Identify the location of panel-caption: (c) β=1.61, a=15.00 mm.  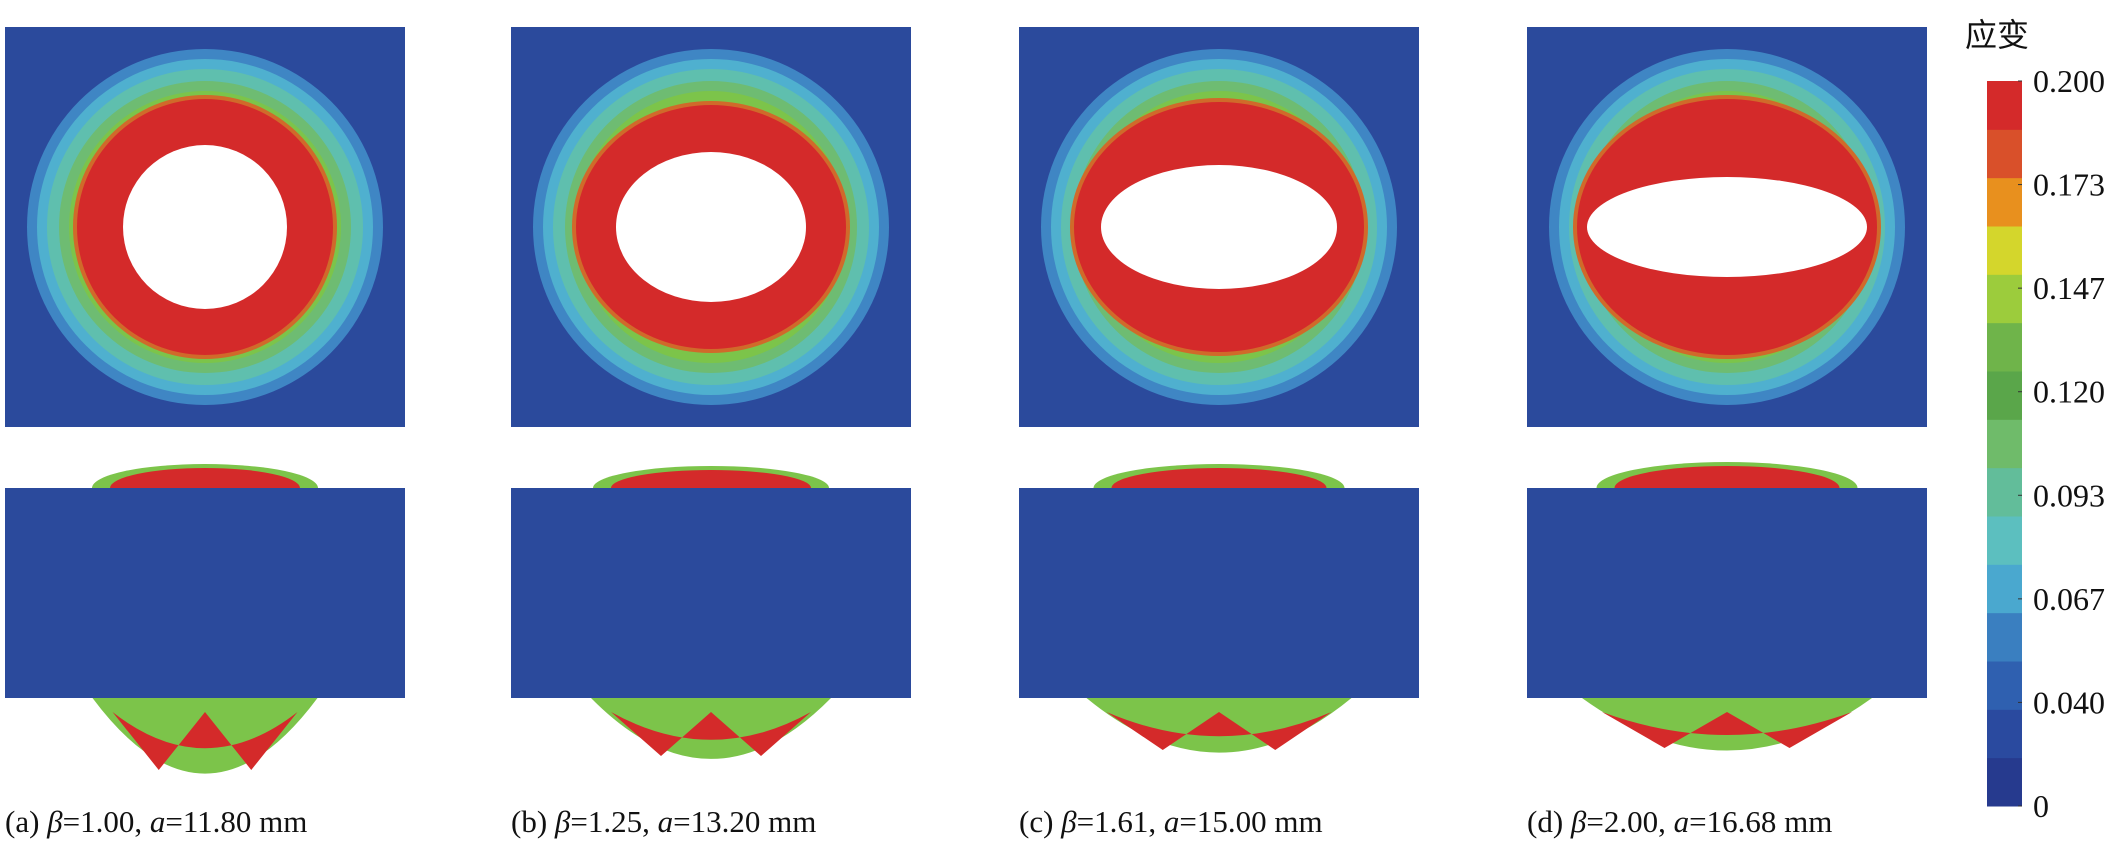
(1171, 821).